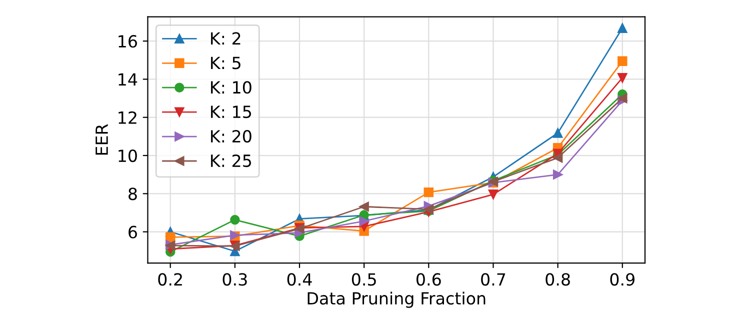  I want to click on legend-label: K: 20, so click(231, 136).